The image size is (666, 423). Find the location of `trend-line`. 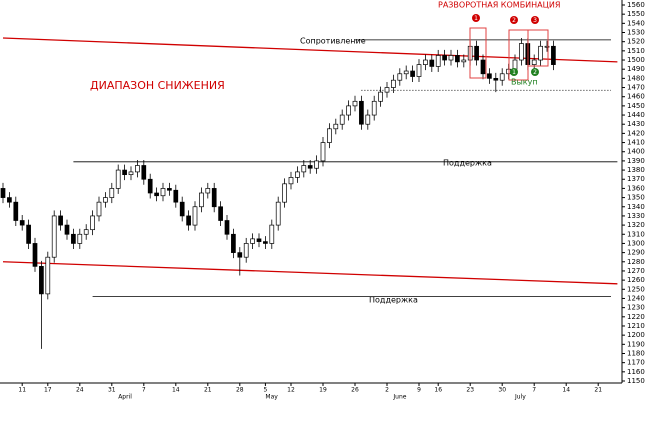

trend-line is located at coordinates (310, 273).